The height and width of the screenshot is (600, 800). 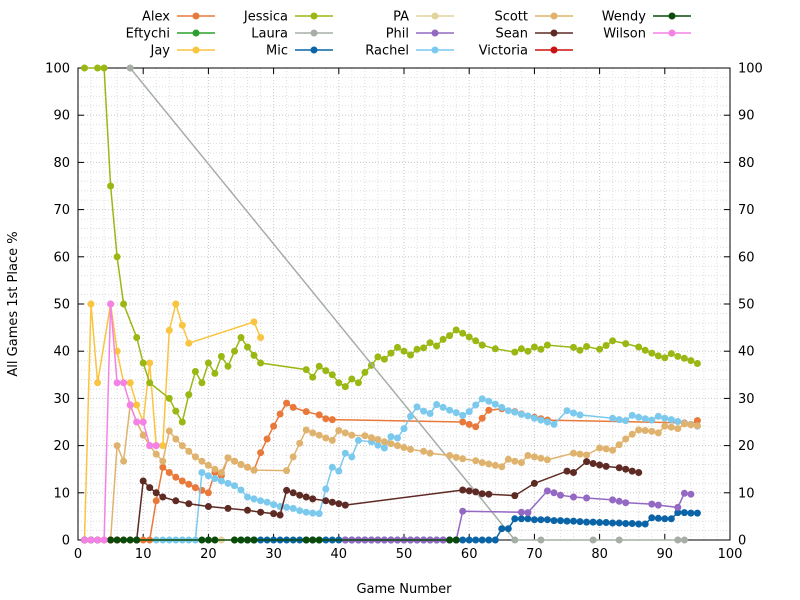 What do you see at coordinates (173, 422) in the screenshot?
I see `series-jay` at bounding box center [173, 422].